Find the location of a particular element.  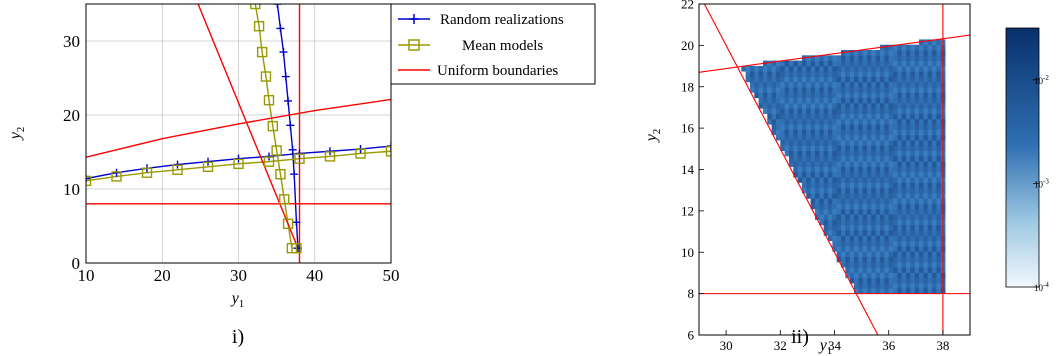

colorbar-tick-label: 10⁻³ is located at coordinates (1041, 183).